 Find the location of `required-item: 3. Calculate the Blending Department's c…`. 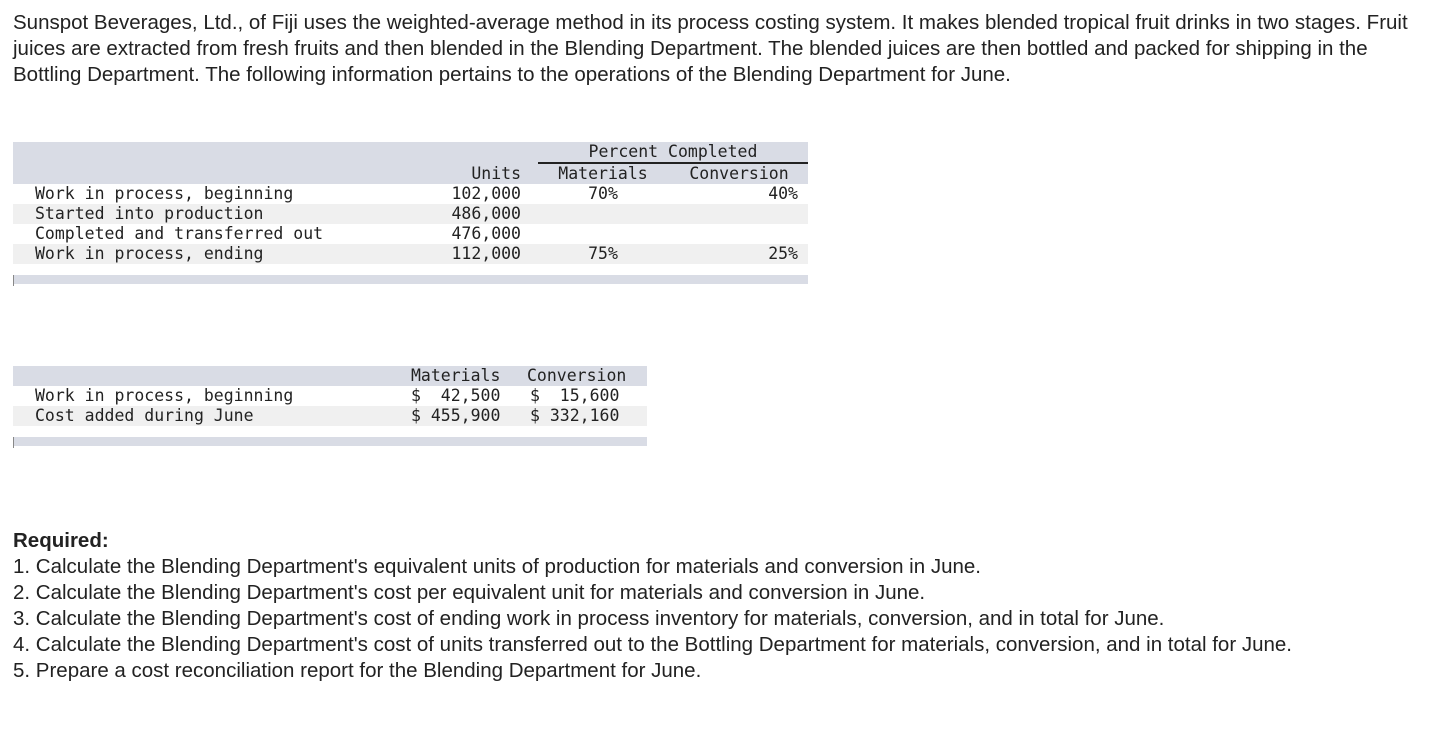

required-item: 3. Calculate the Blending Department's c… is located at coordinates (589, 618).